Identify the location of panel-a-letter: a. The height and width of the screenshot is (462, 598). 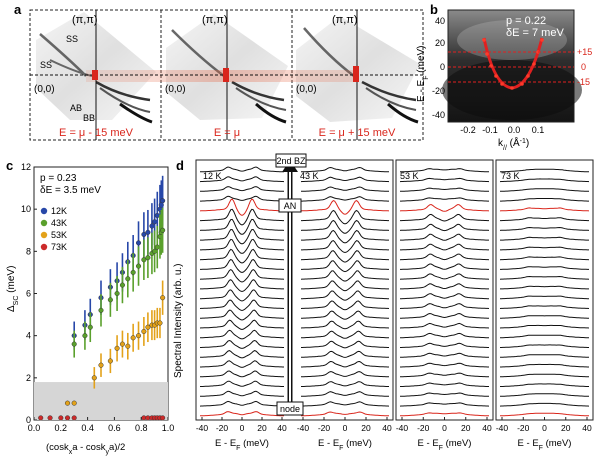
(18, 9).